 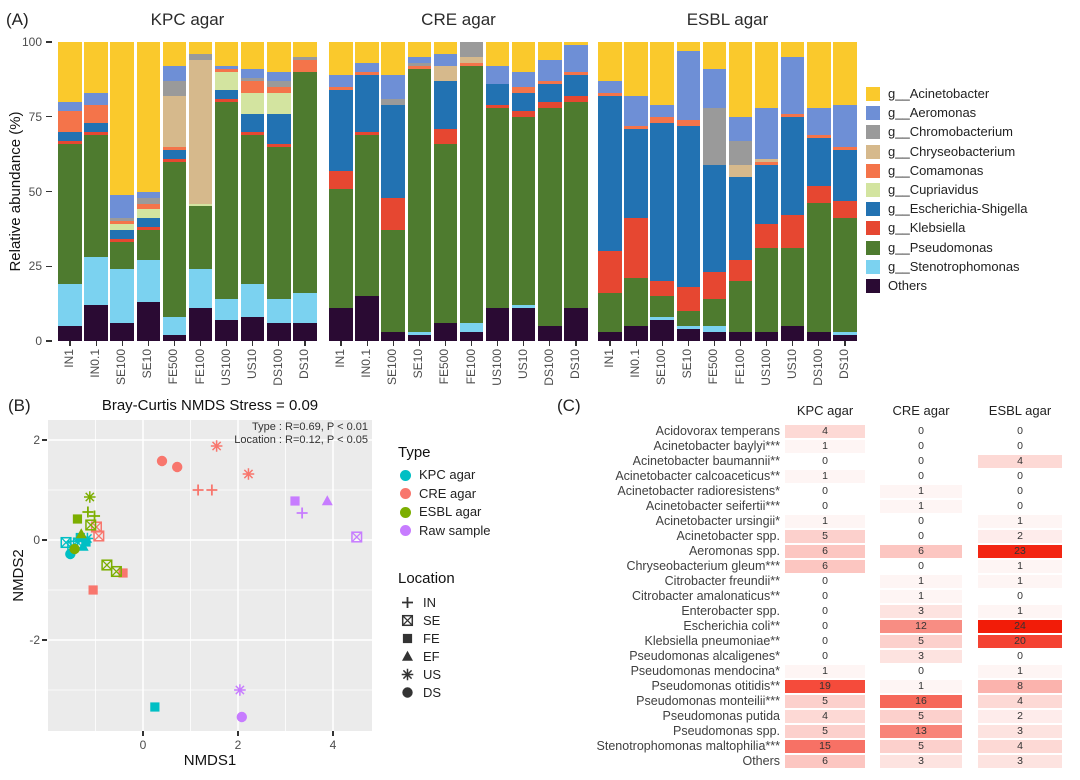 I want to click on heatmap-cell: 5, so click(x=825, y=536).